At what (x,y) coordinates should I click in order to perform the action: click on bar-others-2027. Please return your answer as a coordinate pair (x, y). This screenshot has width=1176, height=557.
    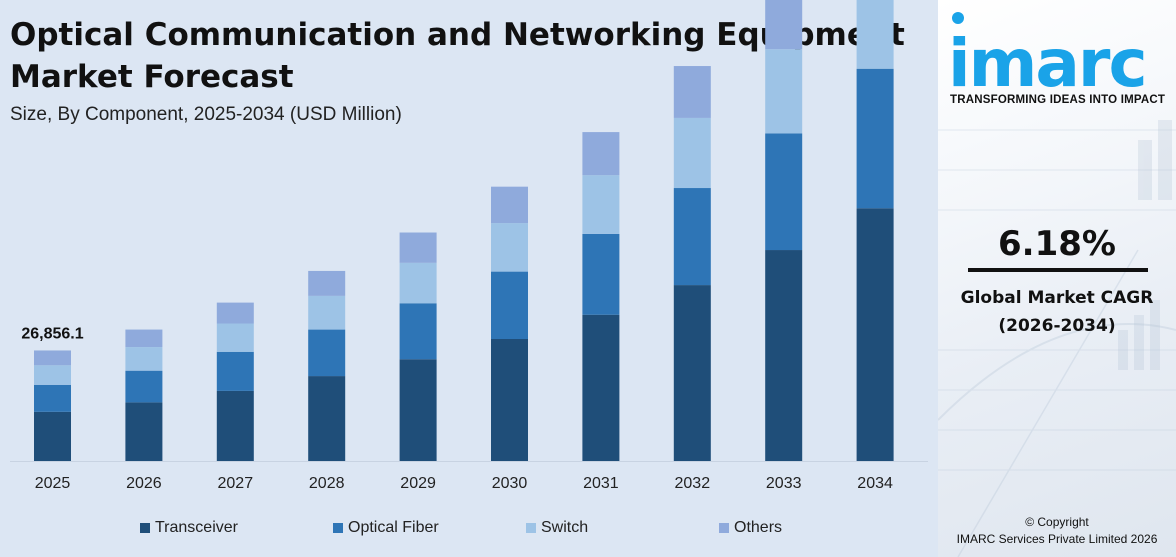
    Looking at the image, I should click on (235, 313).